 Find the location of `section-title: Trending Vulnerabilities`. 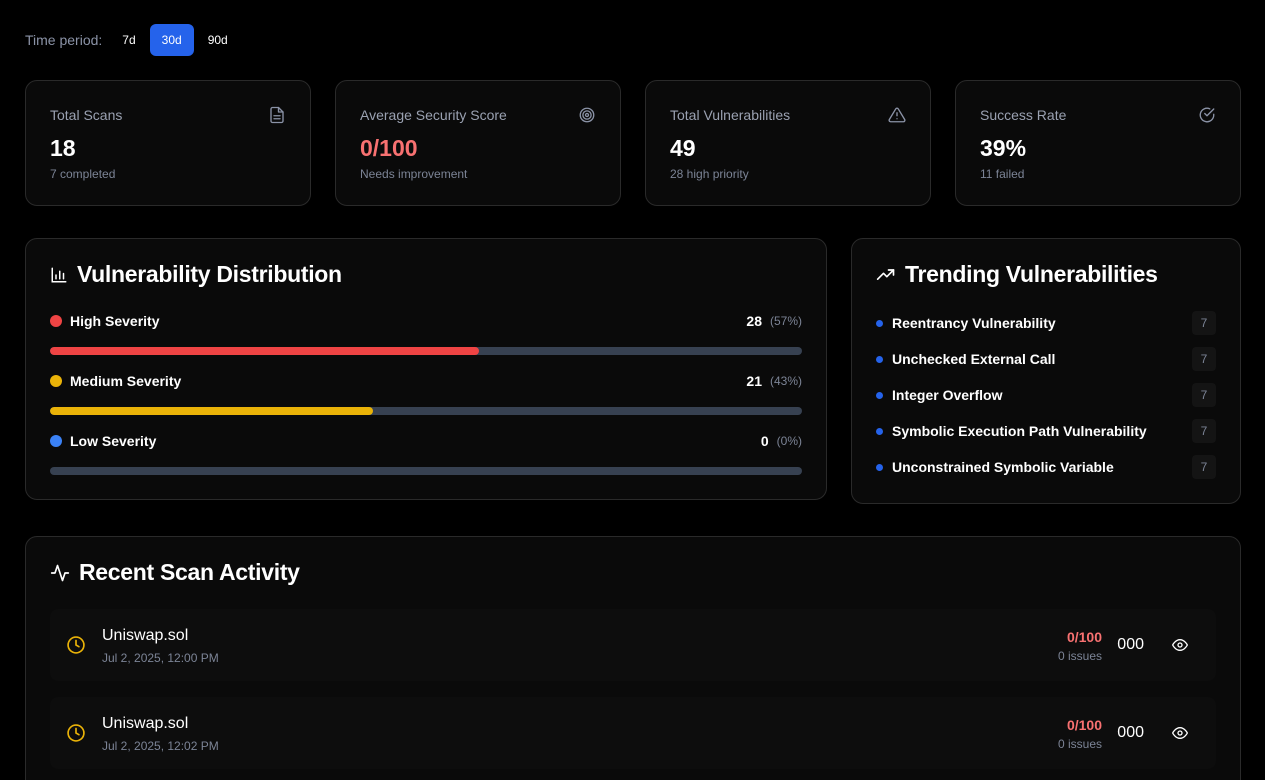

section-title: Trending Vulnerabilities is located at coordinates (1017, 274).